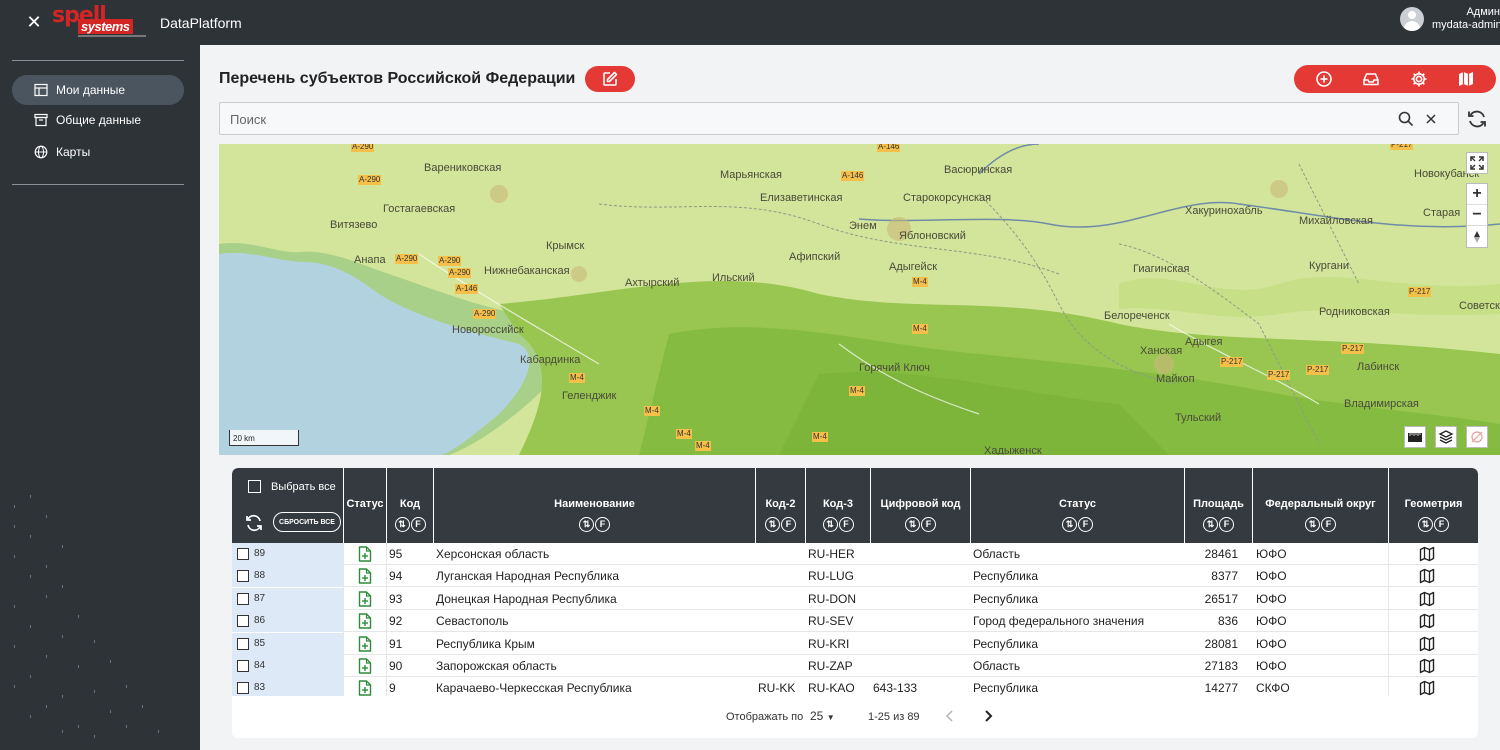 The height and width of the screenshot is (750, 1500). Describe the element at coordinates (1446, 437) in the screenshot. I see `layers-button` at that location.